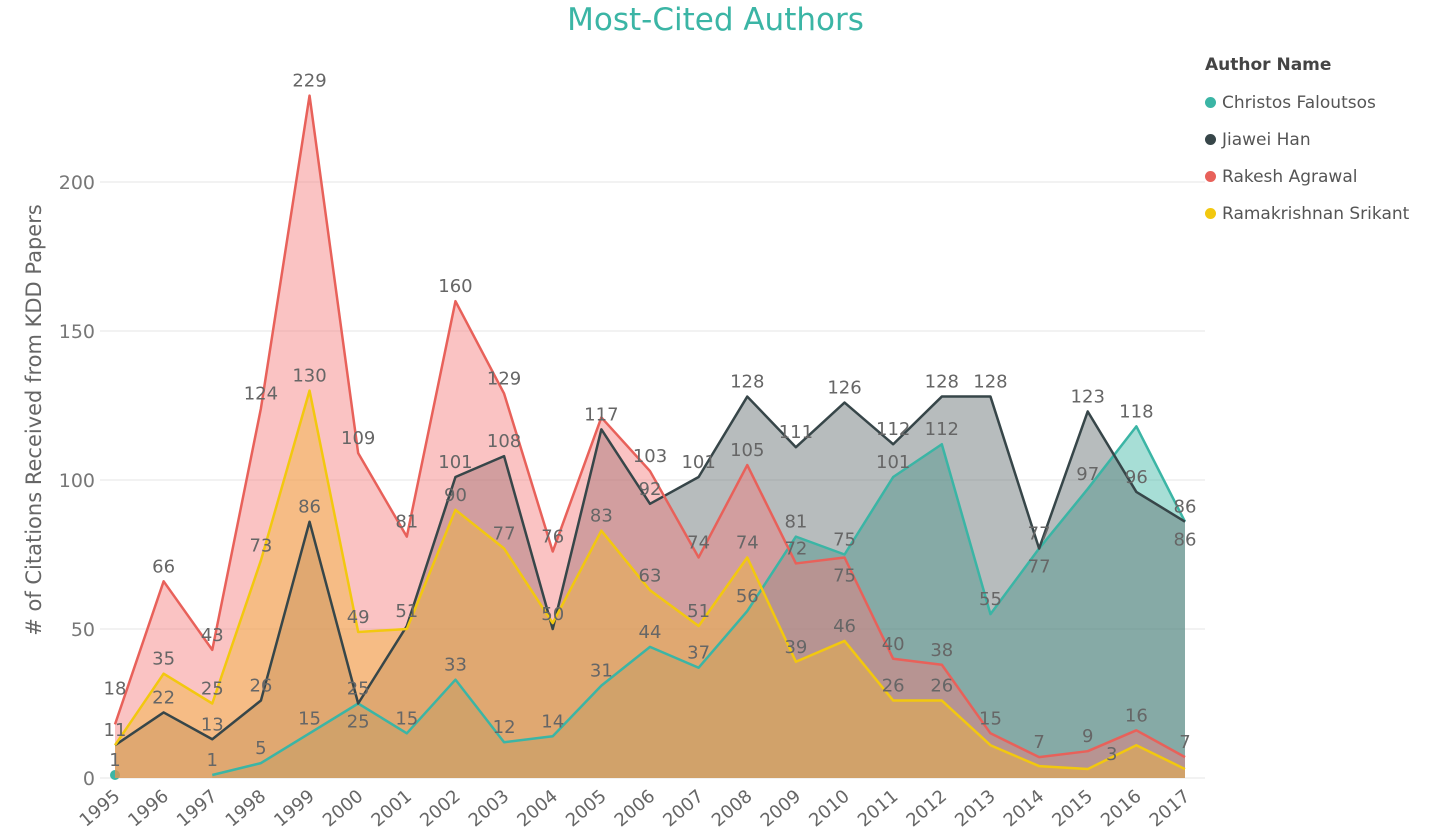  Describe the element at coordinates (440, 809) in the screenshot. I see `x-tick-label: 2002` at that location.